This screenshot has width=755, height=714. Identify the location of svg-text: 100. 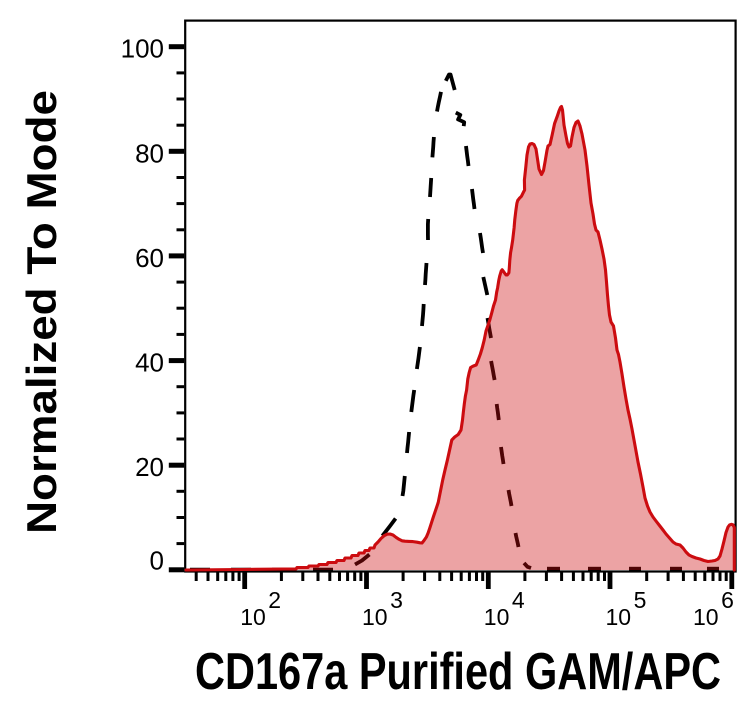
(142, 49).